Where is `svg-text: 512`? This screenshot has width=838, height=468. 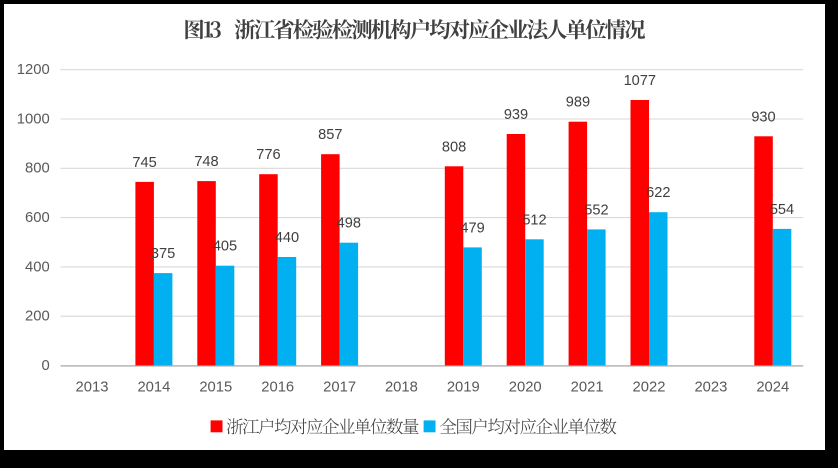
svg-text: 512 is located at coordinates (534, 220).